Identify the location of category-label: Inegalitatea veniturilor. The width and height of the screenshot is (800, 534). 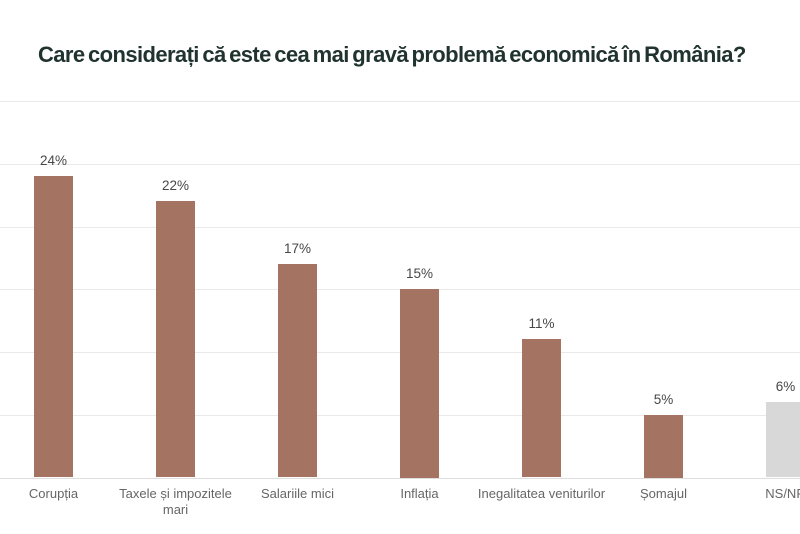
(541, 493).